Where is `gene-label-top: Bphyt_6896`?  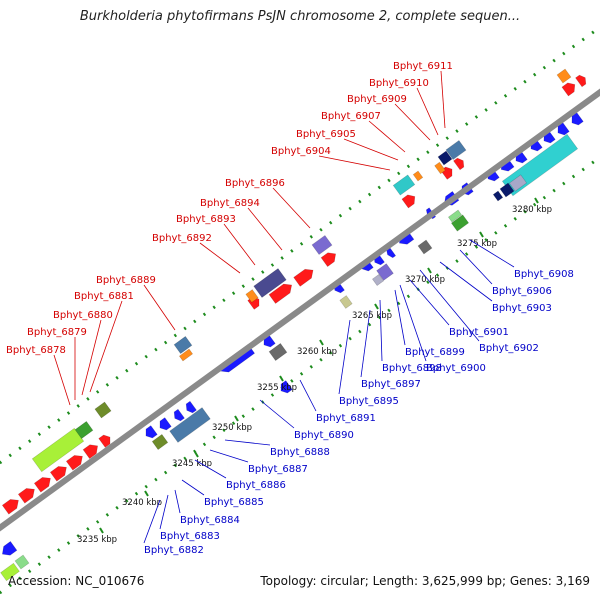 gene-label-top: Bphyt_6896 is located at coordinates (255, 183).